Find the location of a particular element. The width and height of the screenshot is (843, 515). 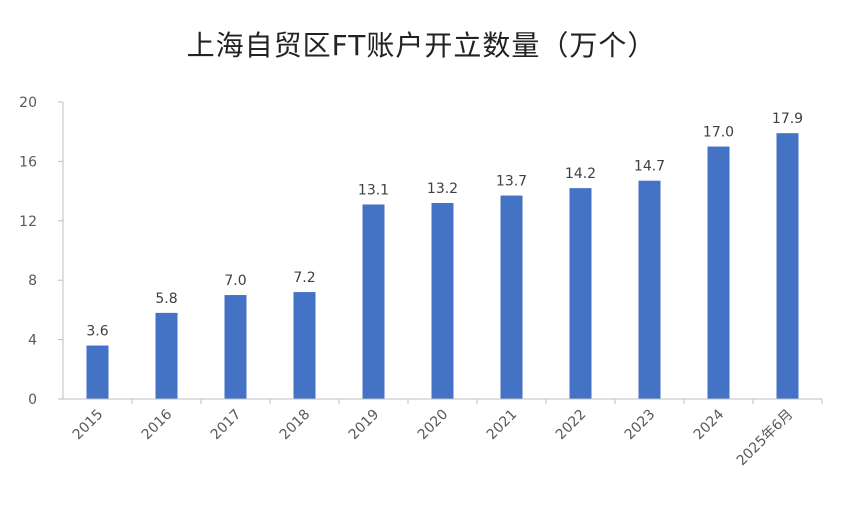

y-tick-label: 16 is located at coordinates (28, 162).